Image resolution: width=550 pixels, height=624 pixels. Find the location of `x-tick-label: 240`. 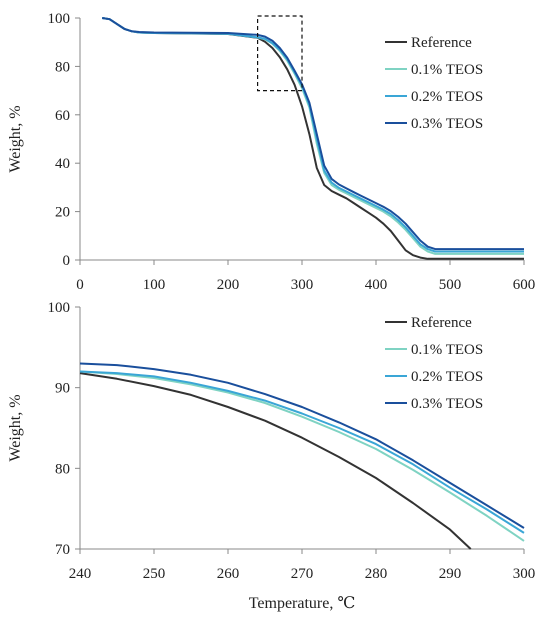

x-tick-label: 240 is located at coordinates (80, 574).